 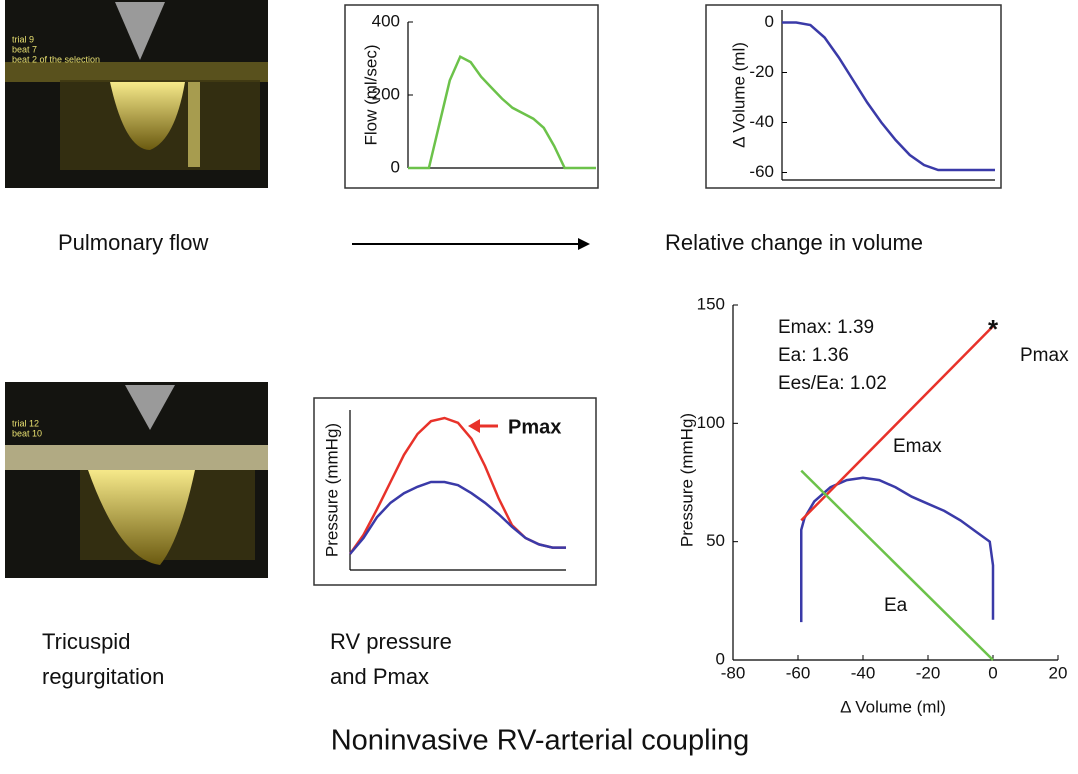 What do you see at coordinates (992, 672) in the screenshot?
I see `x-tick-label: 0` at bounding box center [992, 672].